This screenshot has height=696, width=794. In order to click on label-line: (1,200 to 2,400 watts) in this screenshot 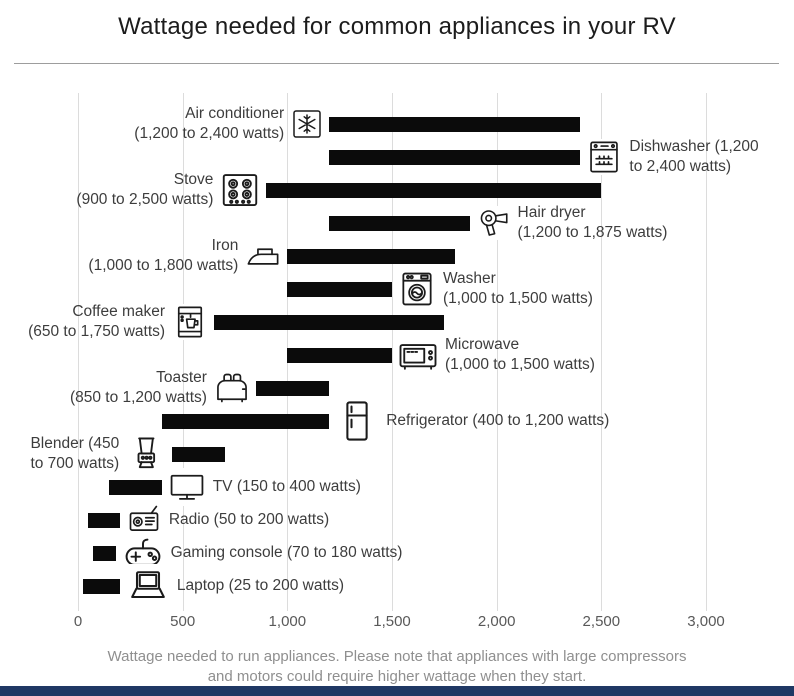, I will do `click(209, 133)`.